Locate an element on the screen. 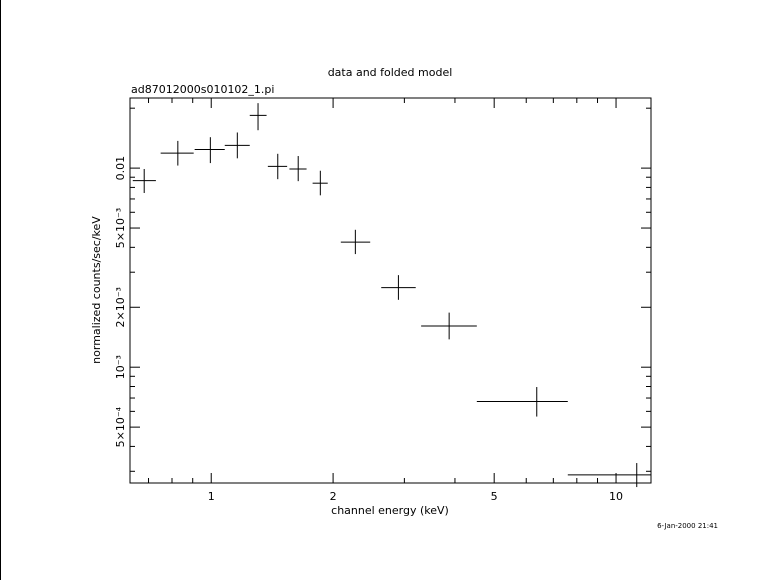  chart-subtitle: ad87012000s010102_1.pi is located at coordinates (202, 89).